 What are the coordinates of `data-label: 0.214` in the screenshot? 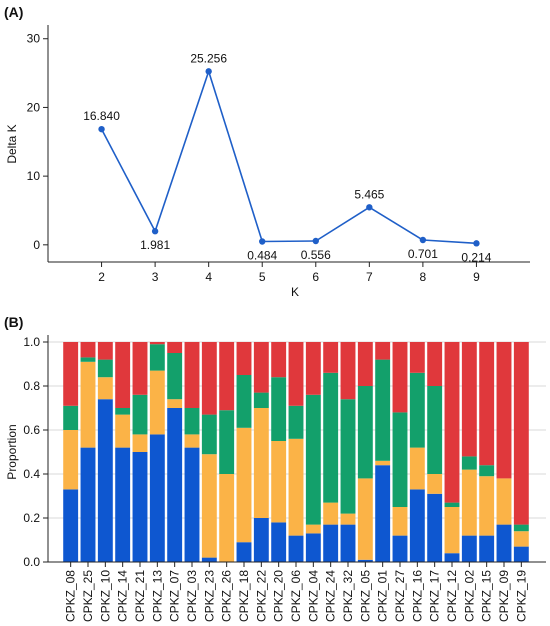 It's located at (476, 257).